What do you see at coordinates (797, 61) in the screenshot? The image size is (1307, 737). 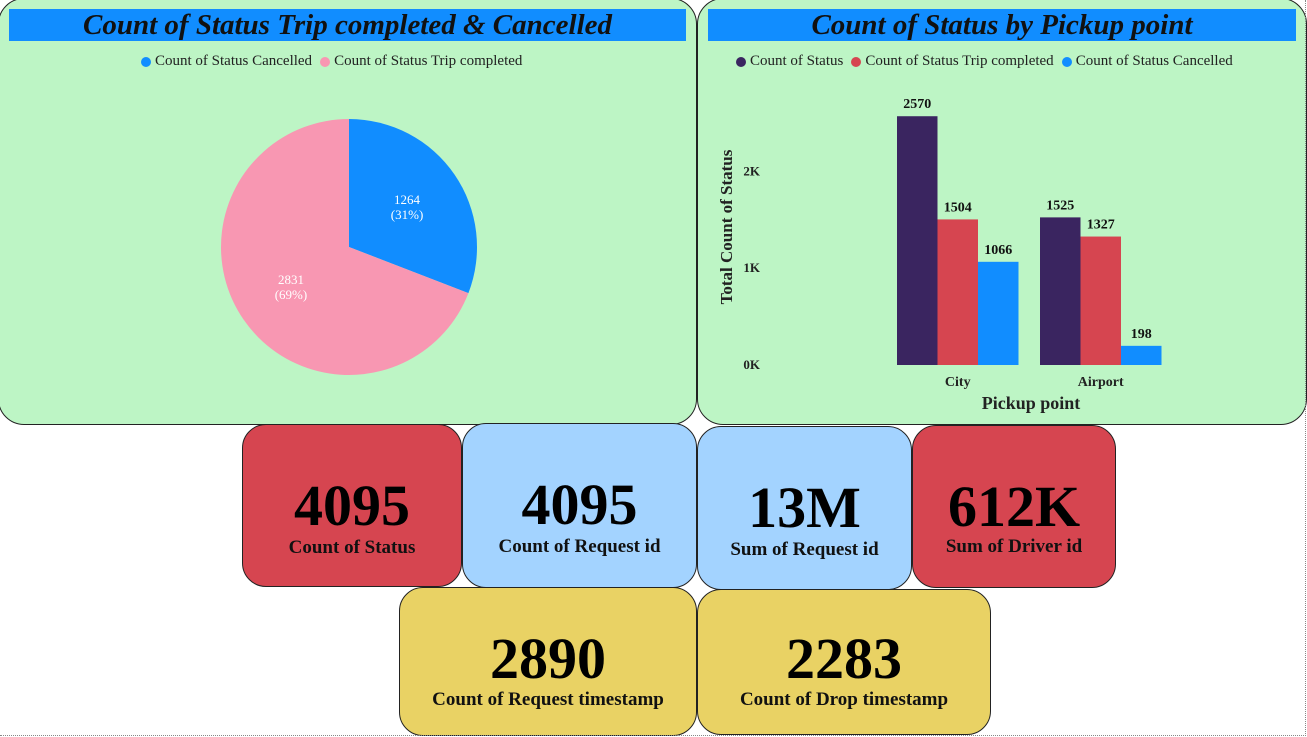 I see `legend-label: Count of Status` at bounding box center [797, 61].